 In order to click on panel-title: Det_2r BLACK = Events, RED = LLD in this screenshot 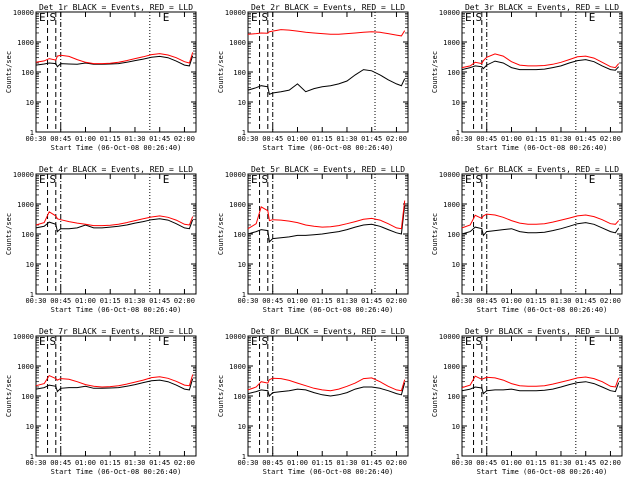, I will do `click(328, 7)`.